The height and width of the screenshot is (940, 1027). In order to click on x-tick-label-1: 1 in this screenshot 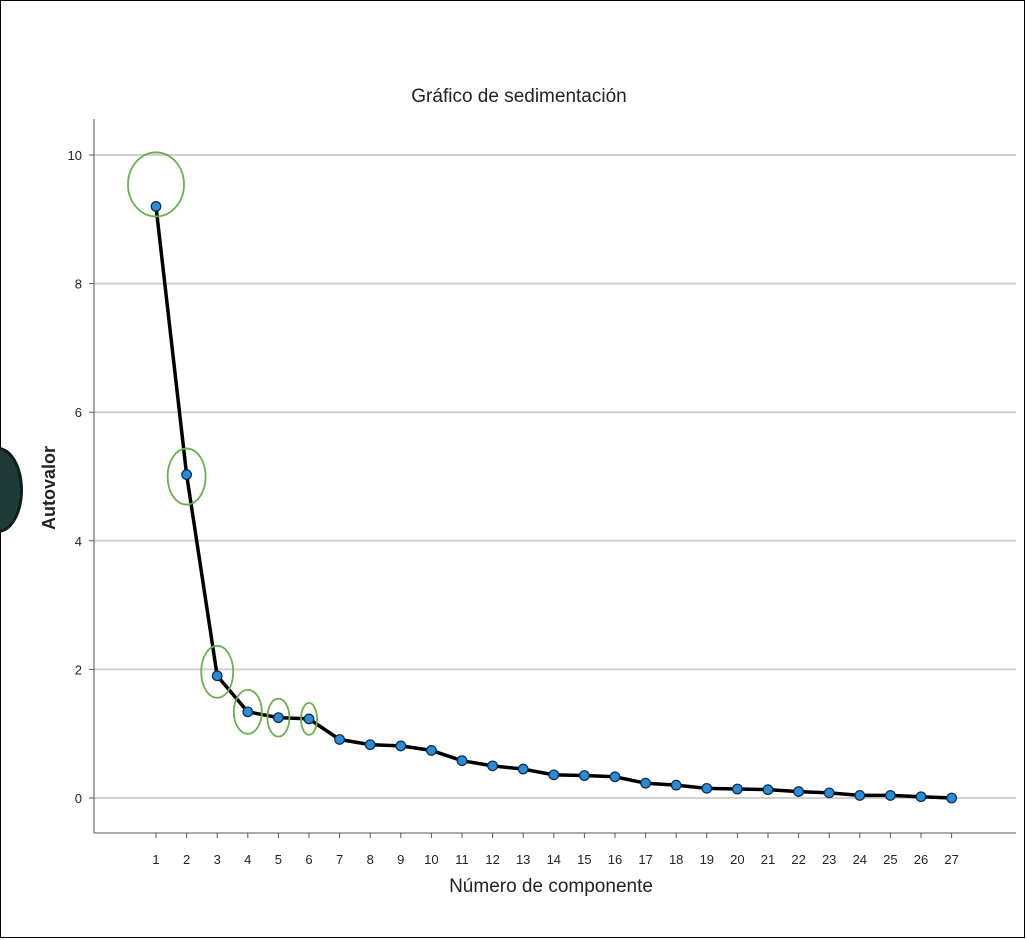, I will do `click(155, 859)`.